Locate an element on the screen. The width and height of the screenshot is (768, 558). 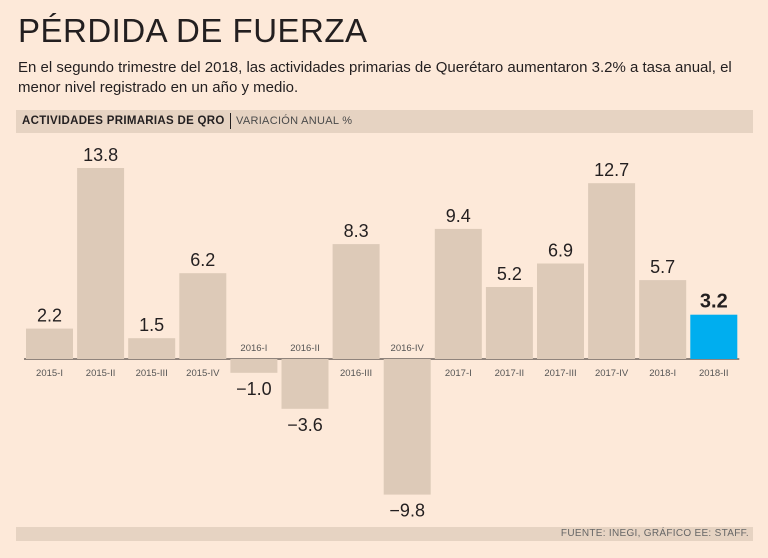
category-label-2017-IV: 2017-IV is located at coordinates (612, 373).